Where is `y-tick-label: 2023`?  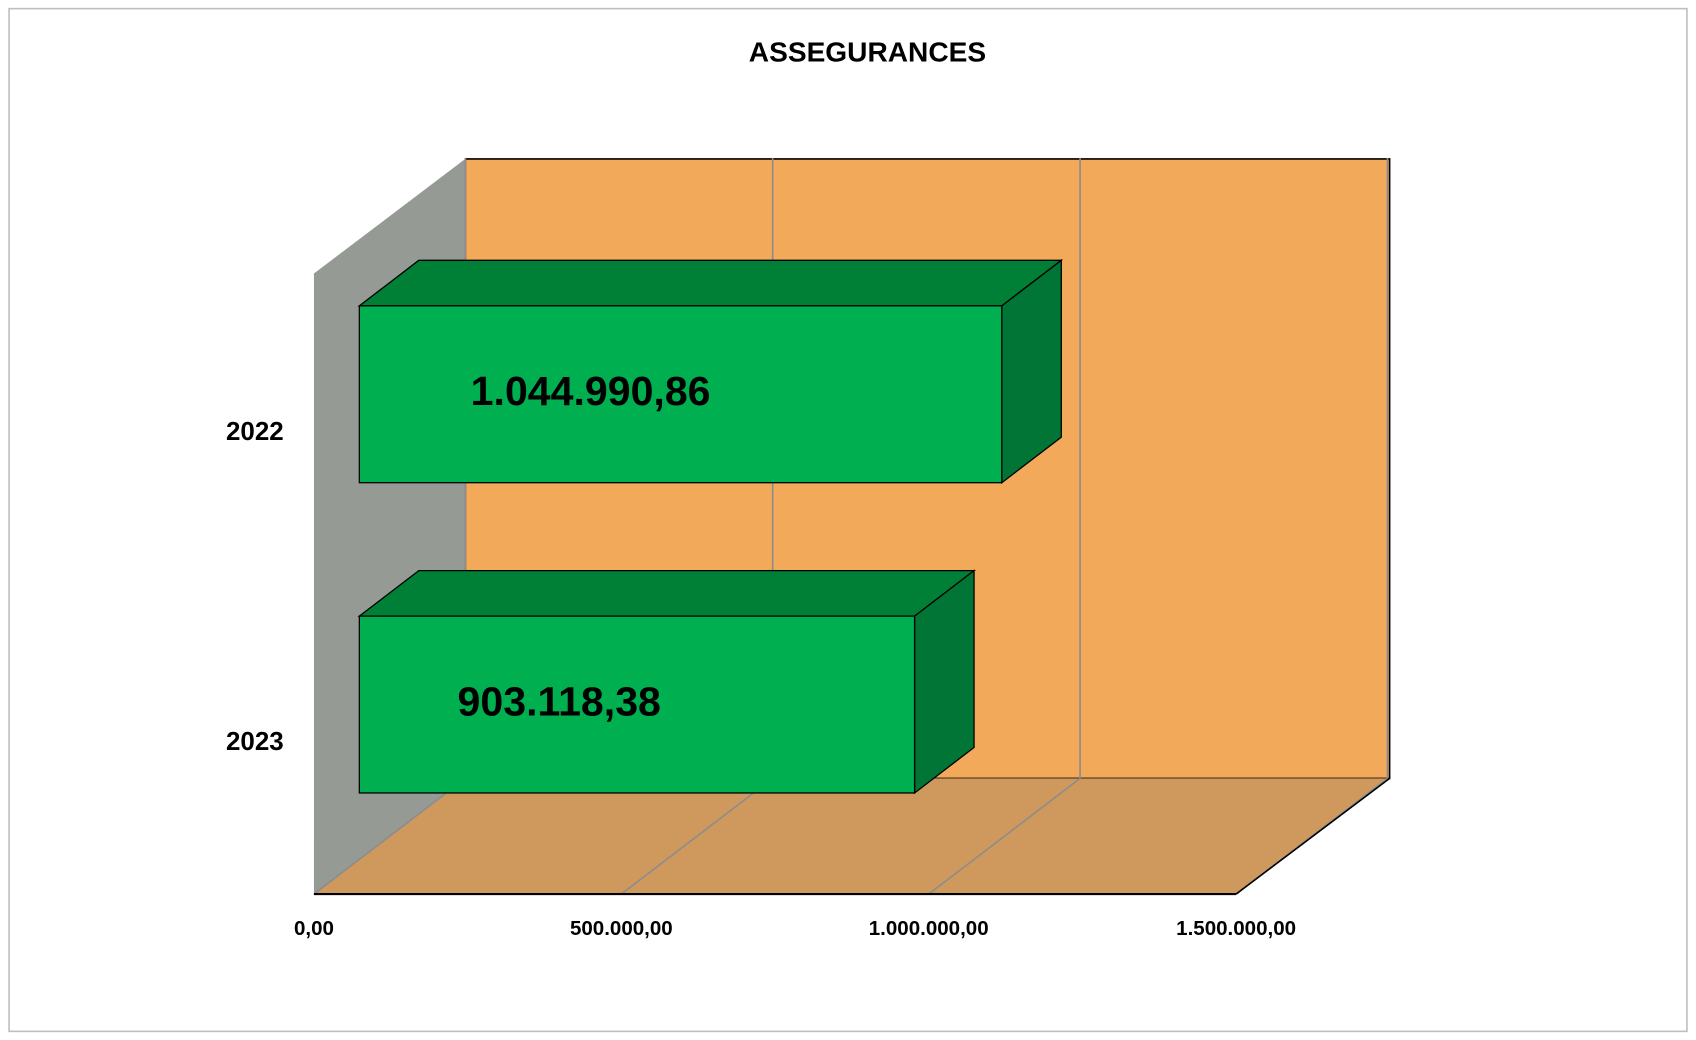 y-tick-label: 2023 is located at coordinates (255, 742).